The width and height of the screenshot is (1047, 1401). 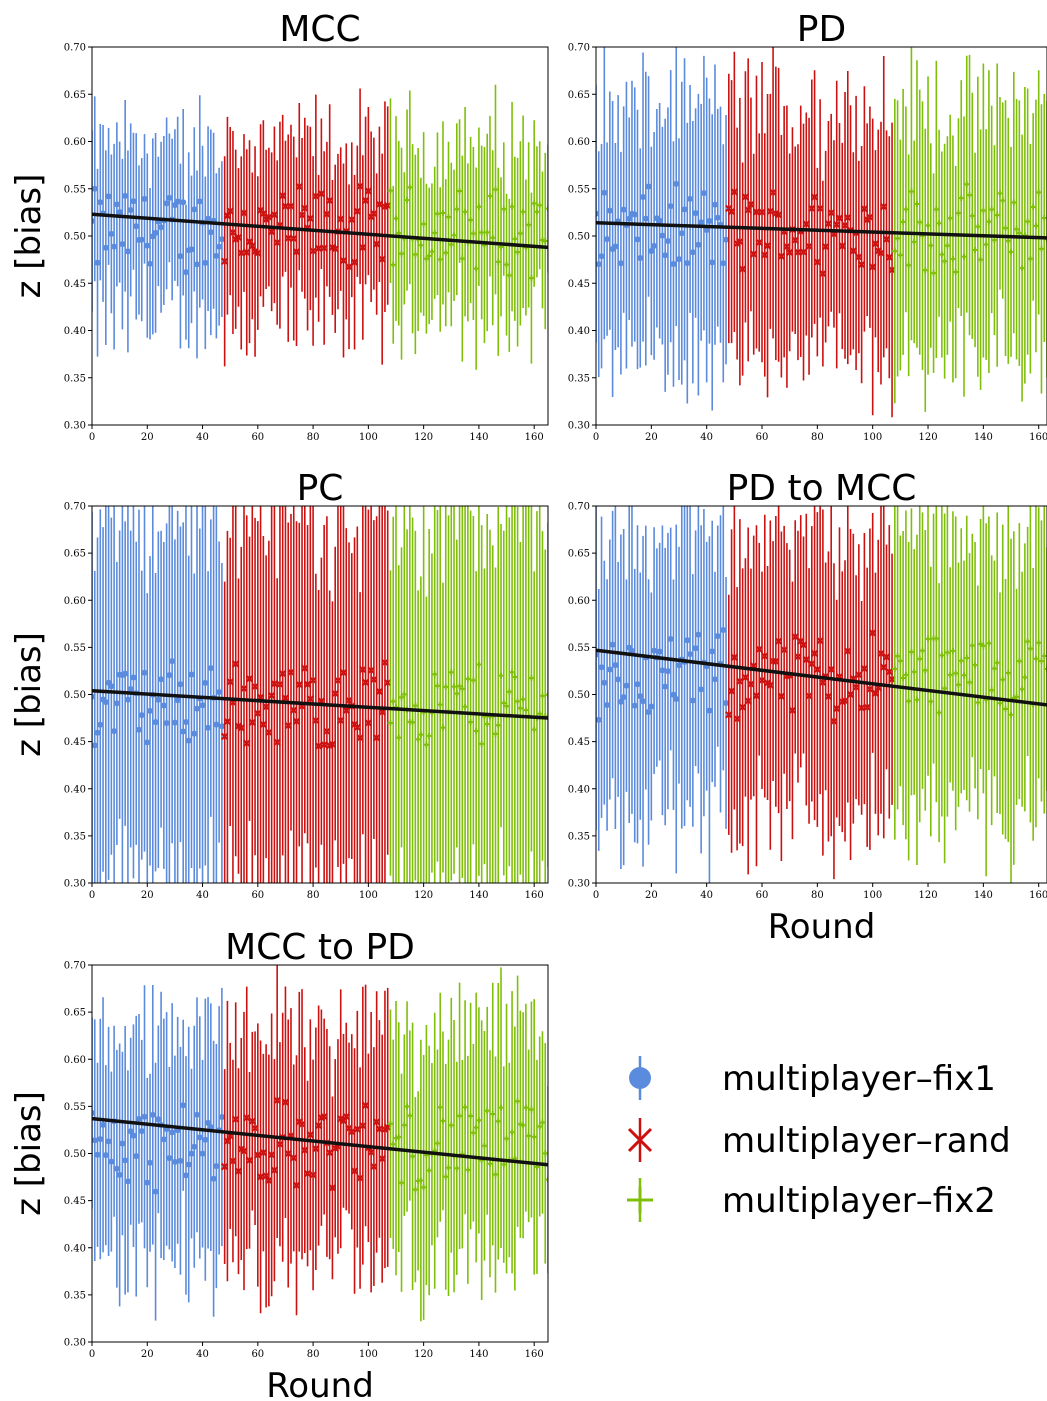 What do you see at coordinates (866, 1141) in the screenshot?
I see `legend-label: multiplayer–rand` at bounding box center [866, 1141].